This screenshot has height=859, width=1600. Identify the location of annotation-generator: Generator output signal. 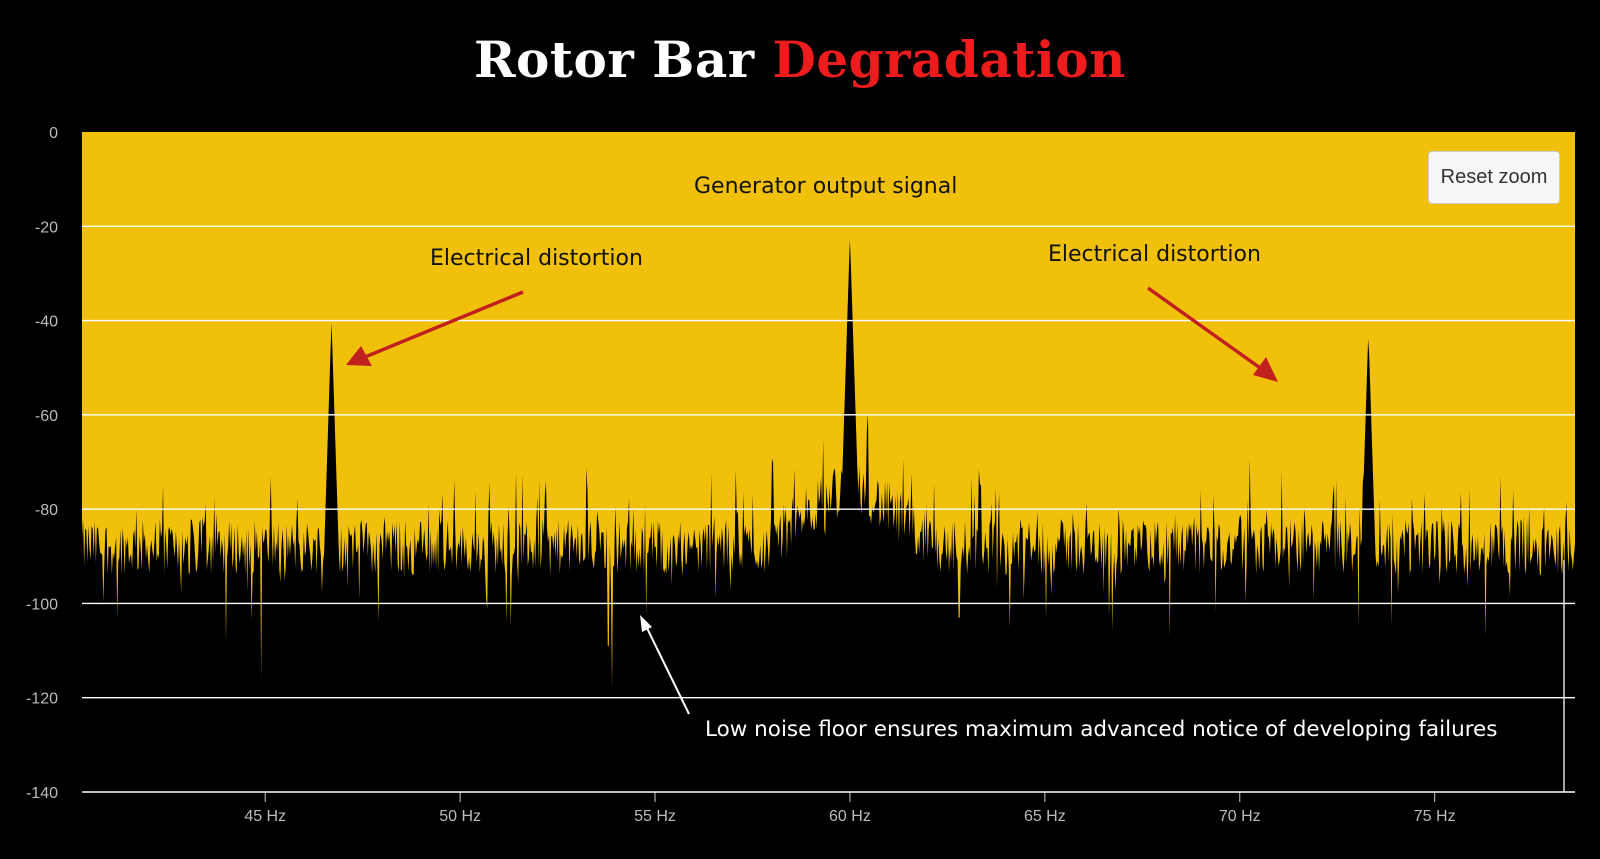
(826, 186).